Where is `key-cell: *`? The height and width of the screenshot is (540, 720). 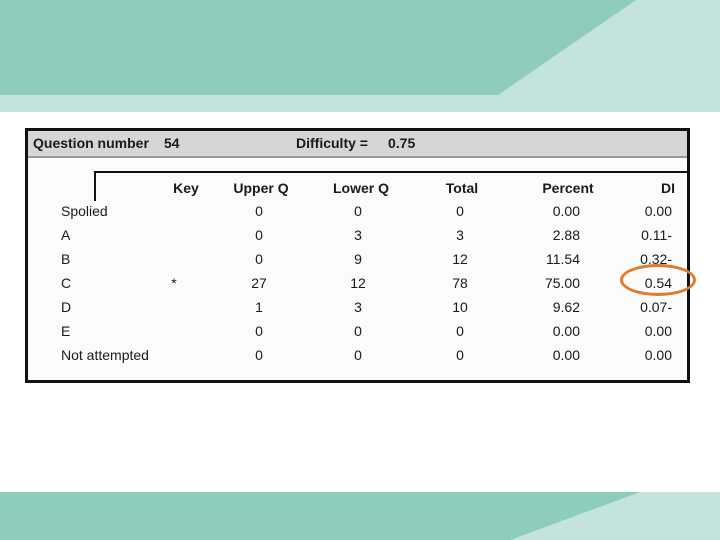 key-cell: * is located at coordinates (174, 283).